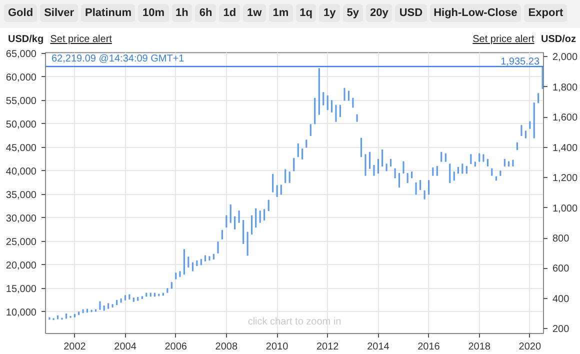 The width and height of the screenshot is (580, 354). I want to click on text: 10m, so click(153, 13).